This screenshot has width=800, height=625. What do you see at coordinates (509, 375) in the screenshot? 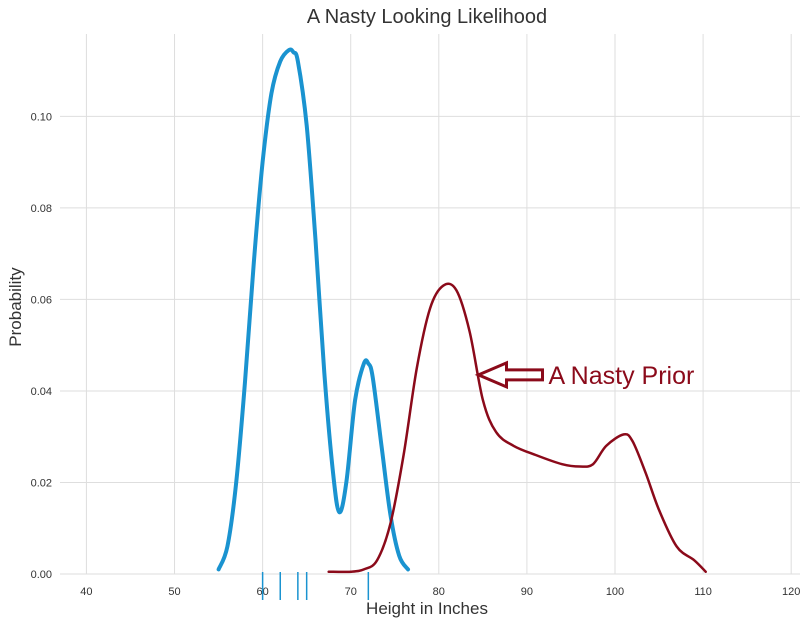
I see `annotation-arrow` at bounding box center [509, 375].